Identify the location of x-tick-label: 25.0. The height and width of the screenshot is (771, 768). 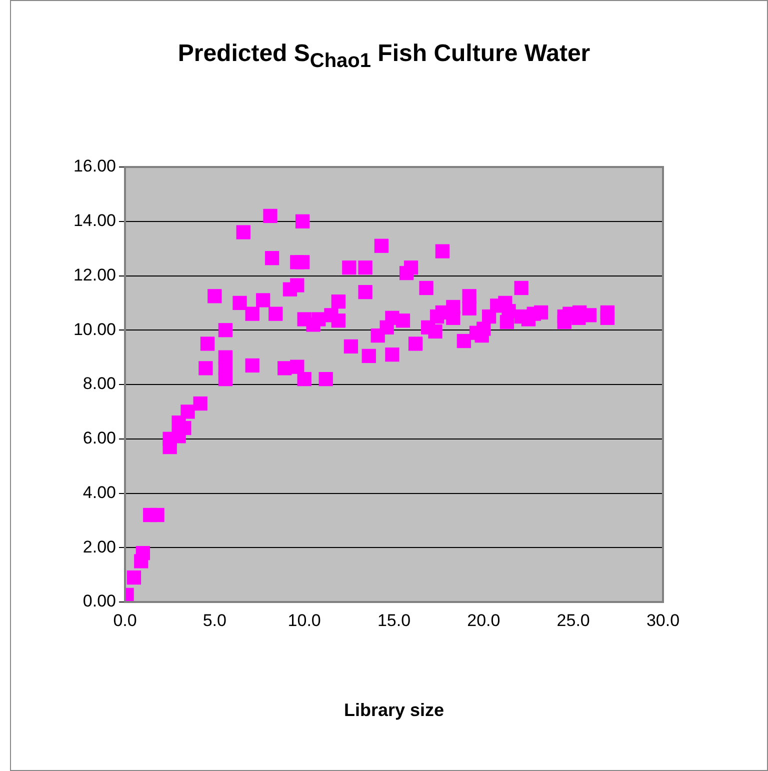
(573, 620).